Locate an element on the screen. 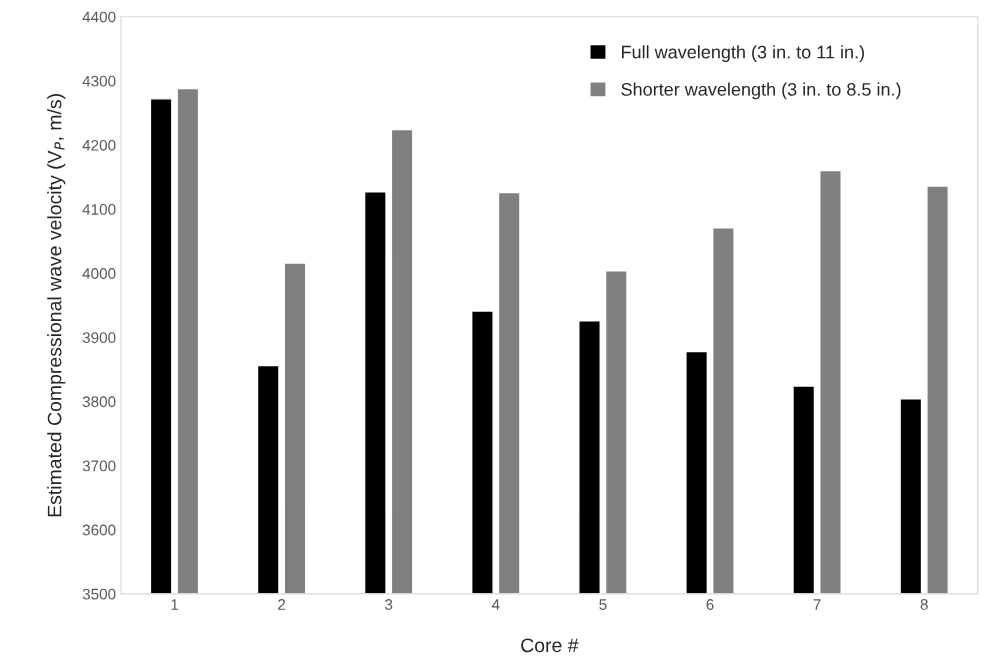 This screenshot has width=1008, height=671. y-tick-label: 4000 is located at coordinates (99, 273).